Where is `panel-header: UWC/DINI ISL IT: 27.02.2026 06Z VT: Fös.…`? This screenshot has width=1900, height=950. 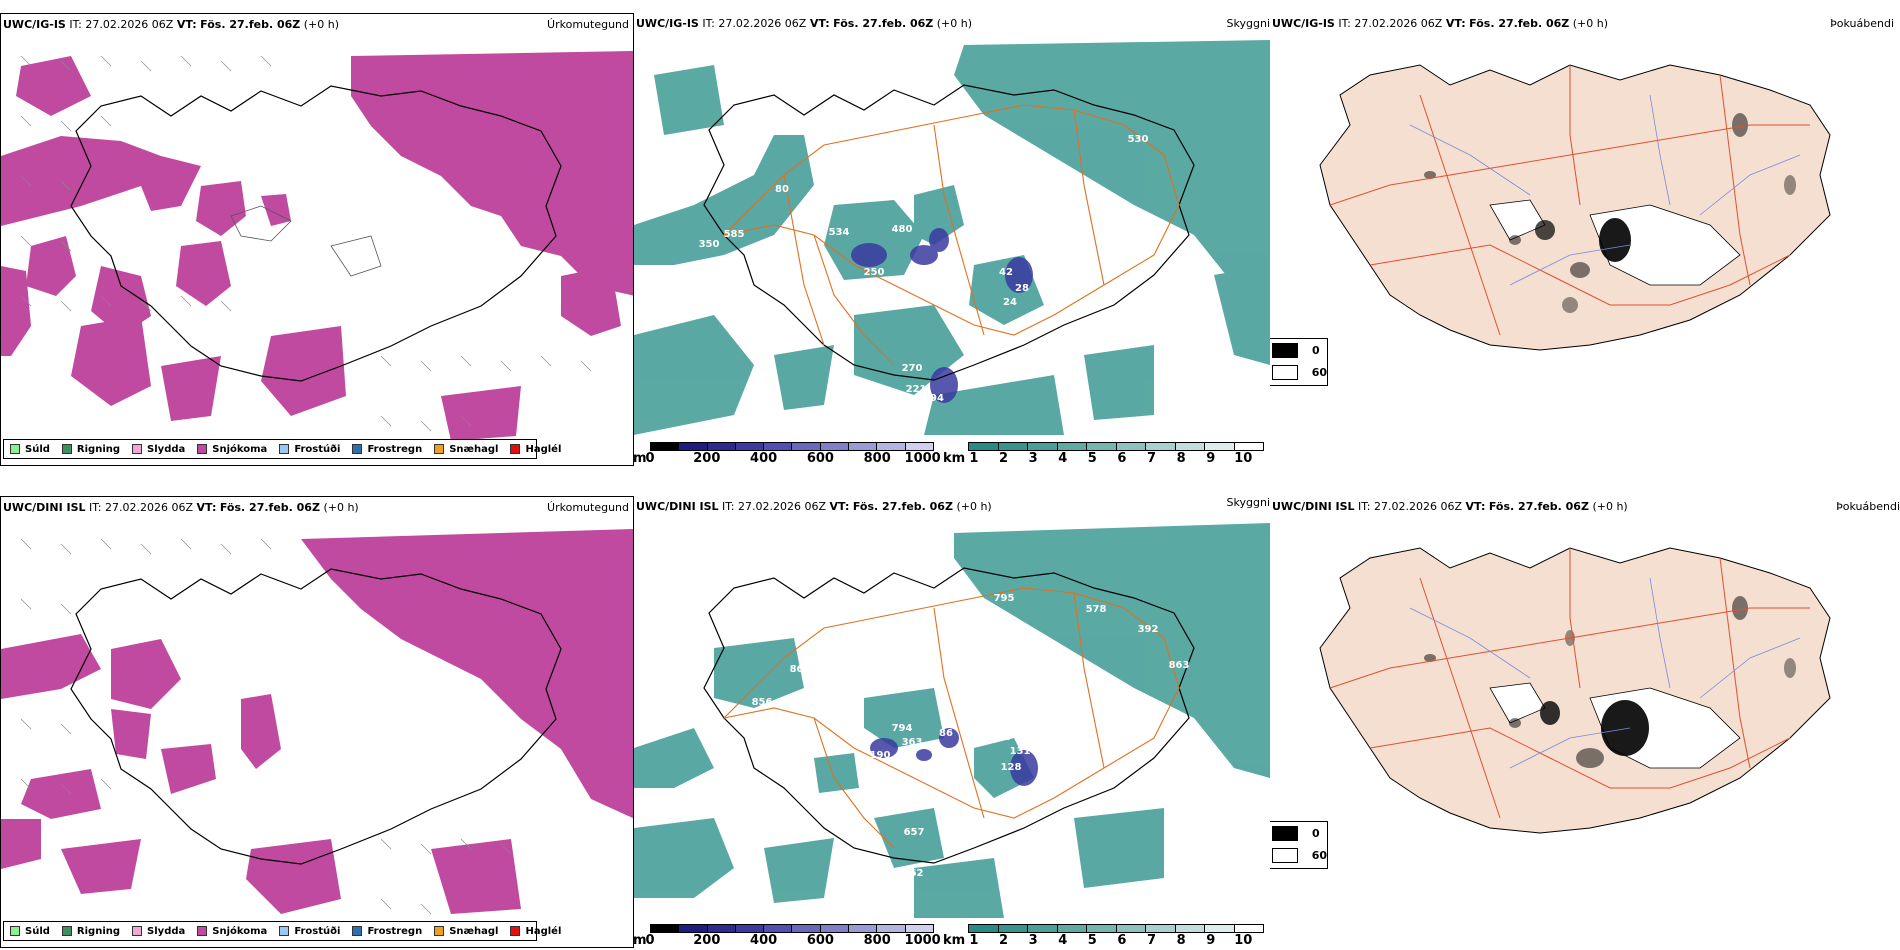
panel-header: UWC/DINI ISL IT: 27.02.2026 06Z VT: Fös.… is located at coordinates (181, 507).